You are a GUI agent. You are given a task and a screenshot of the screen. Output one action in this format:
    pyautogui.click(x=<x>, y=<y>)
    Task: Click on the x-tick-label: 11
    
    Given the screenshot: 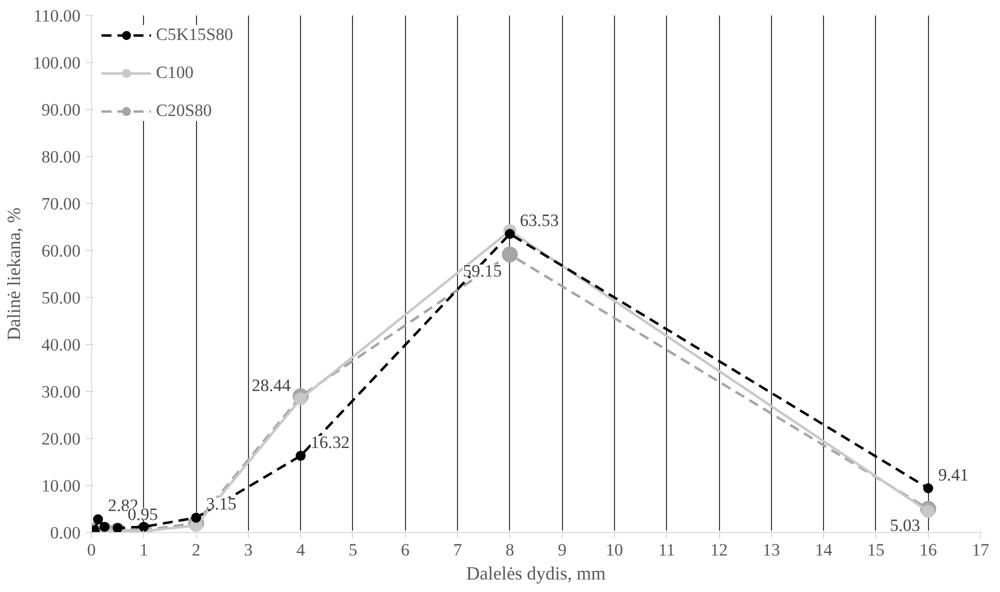 What is the action you would take?
    pyautogui.click(x=667, y=550)
    